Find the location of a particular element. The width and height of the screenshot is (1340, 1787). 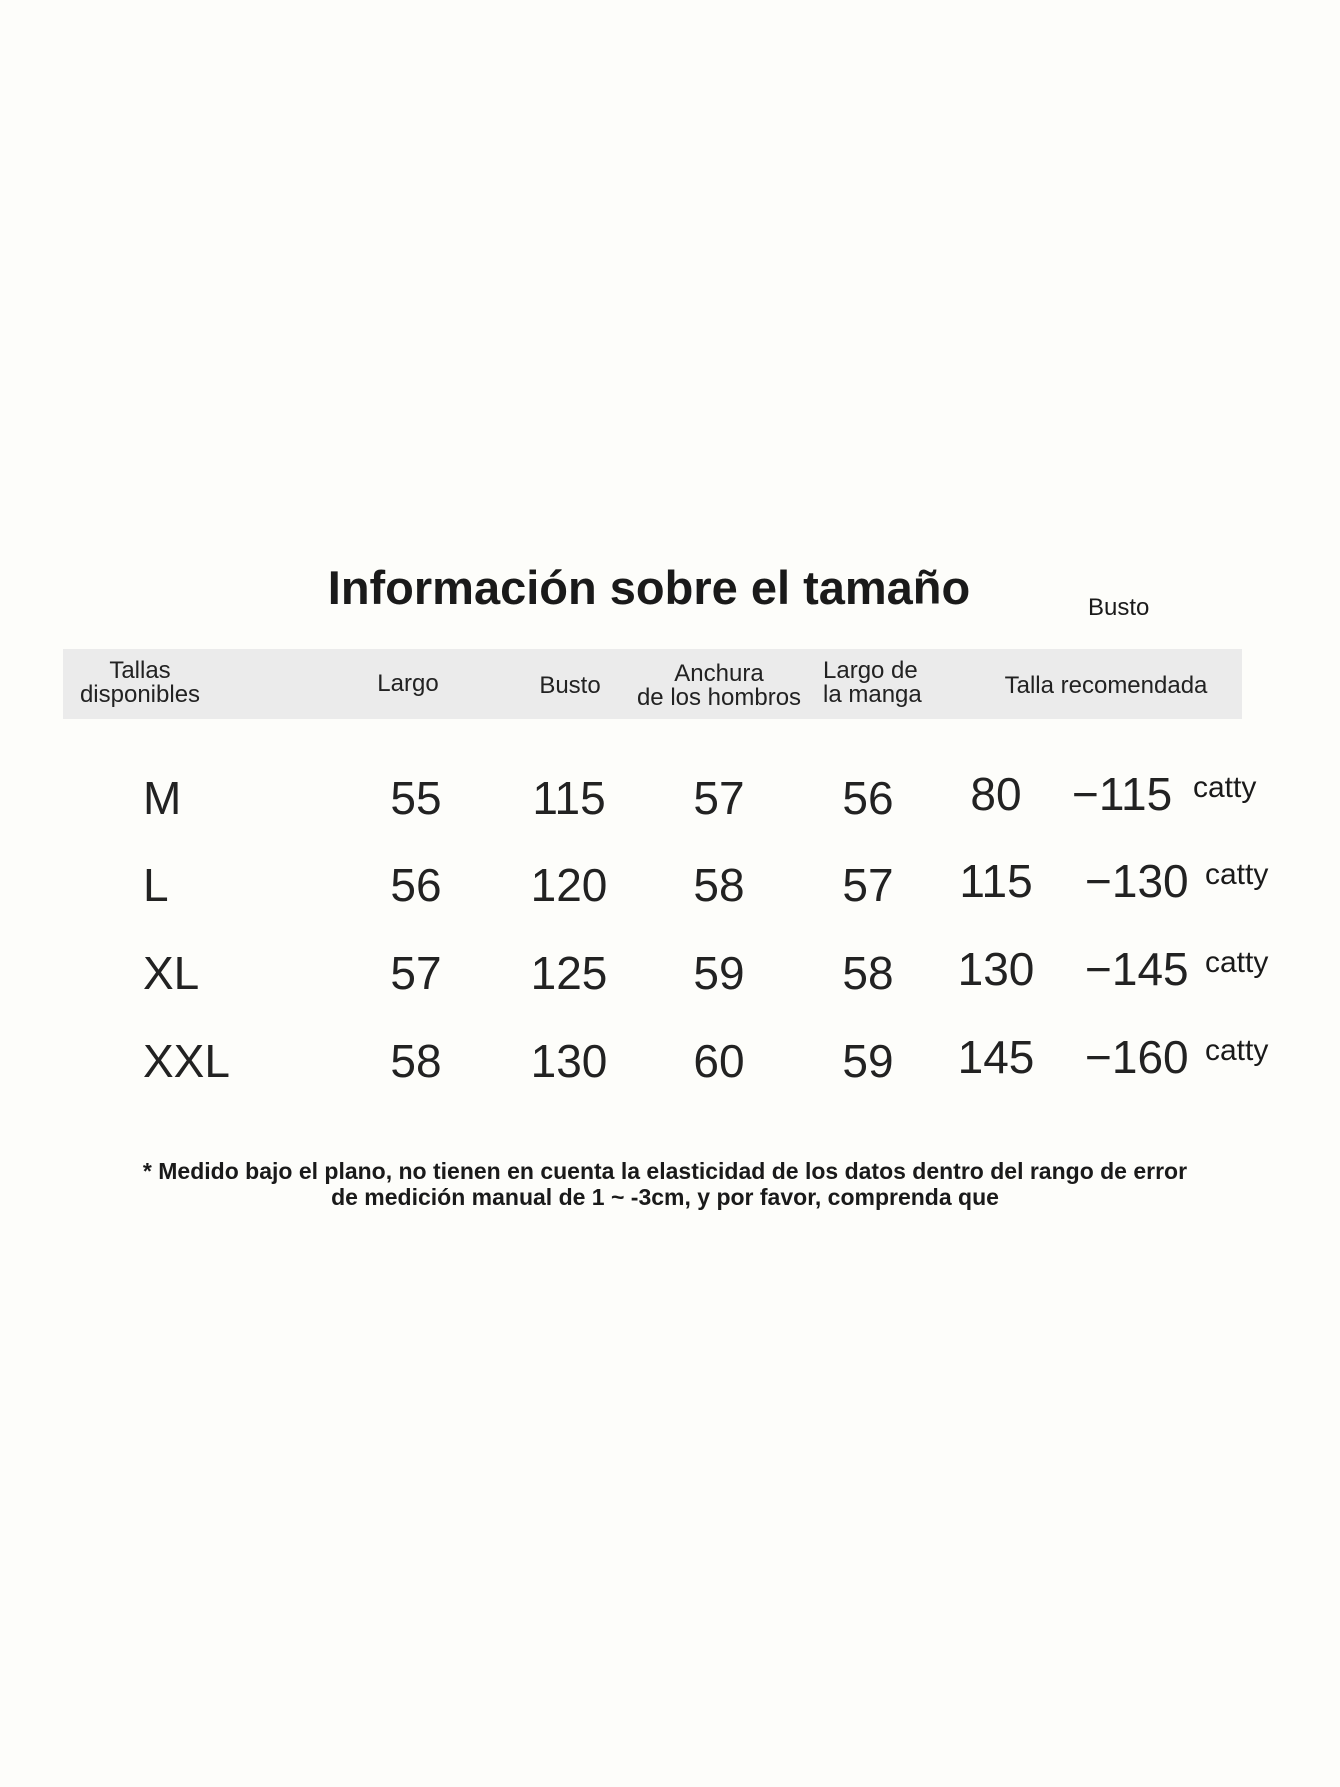

cell-busto: 125 is located at coordinates (569, 973).